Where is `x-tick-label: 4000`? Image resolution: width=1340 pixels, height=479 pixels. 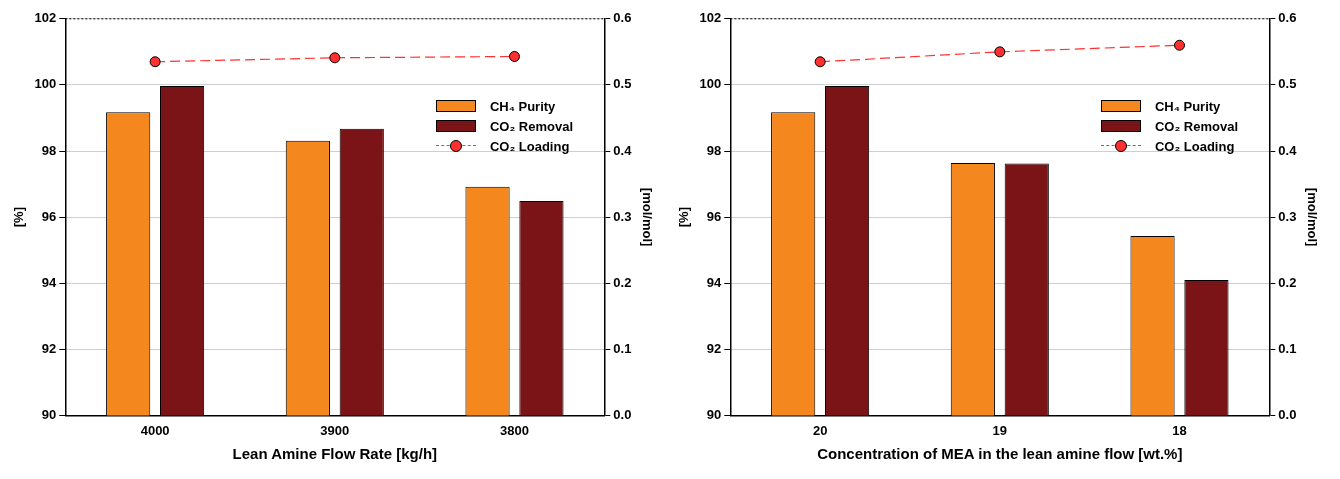 x-tick-label: 4000 is located at coordinates (155, 430).